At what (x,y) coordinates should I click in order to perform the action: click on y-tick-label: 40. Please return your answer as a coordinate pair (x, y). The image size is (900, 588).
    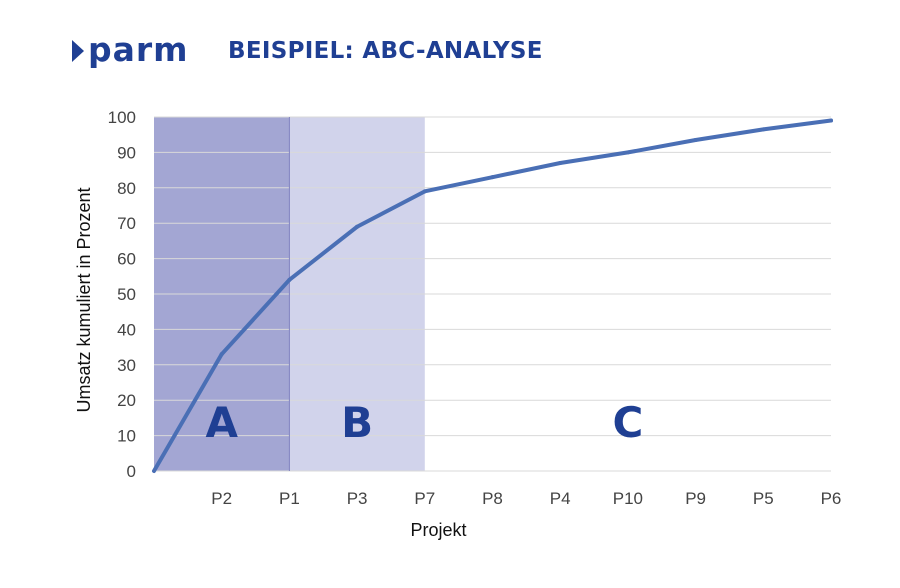
    Looking at the image, I should click on (126, 329).